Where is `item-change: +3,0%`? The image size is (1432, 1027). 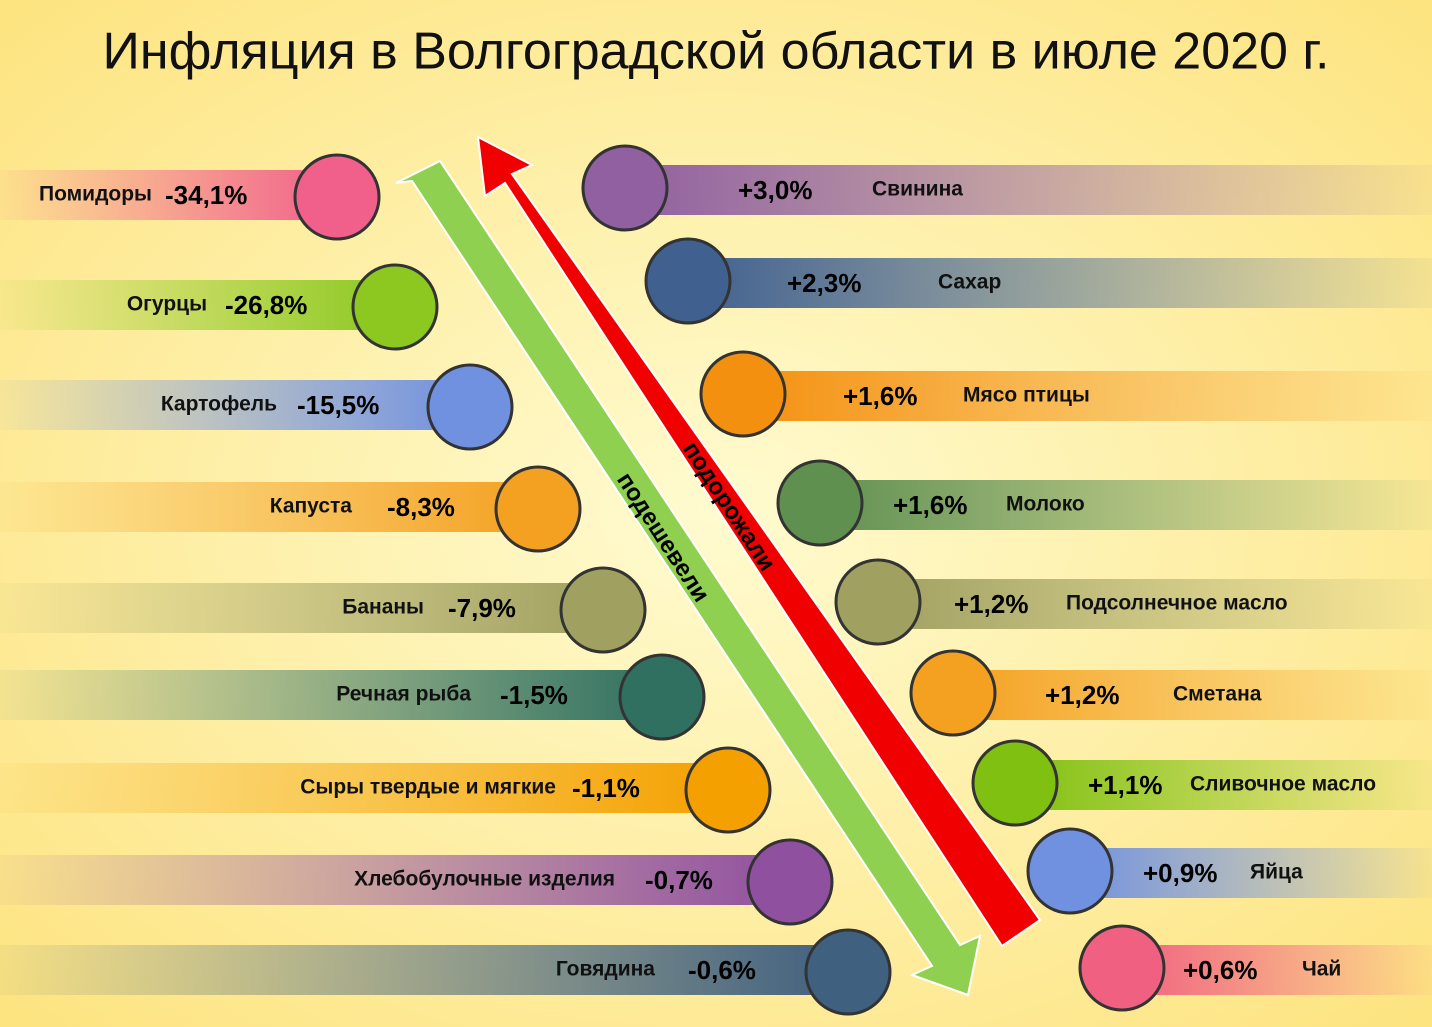 item-change: +3,0% is located at coordinates (775, 190).